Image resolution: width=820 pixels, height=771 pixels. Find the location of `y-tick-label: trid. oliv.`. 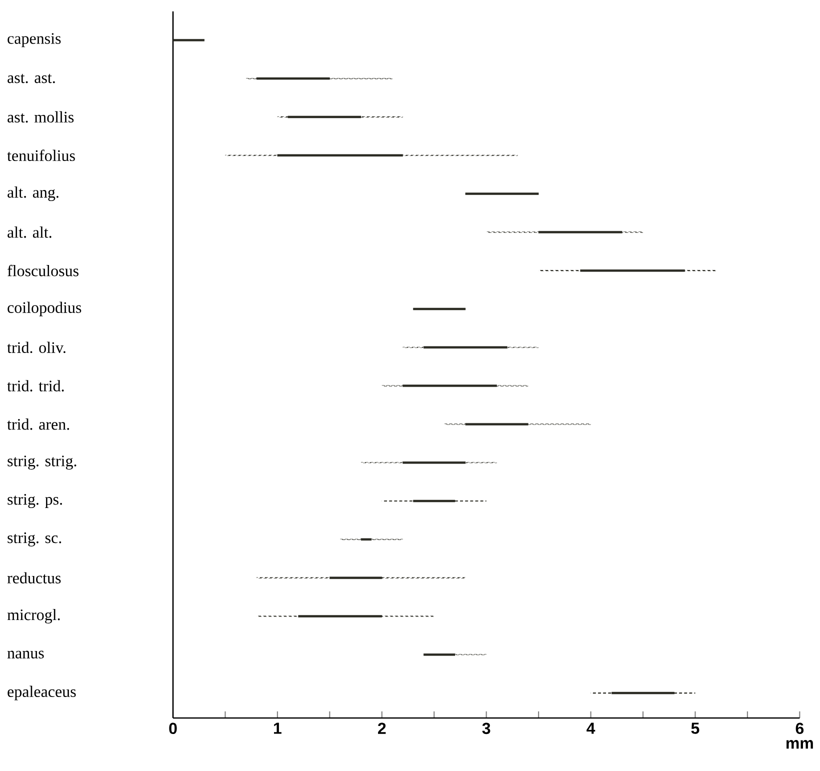

y-tick-label: trid. oliv. is located at coordinates (36, 348).